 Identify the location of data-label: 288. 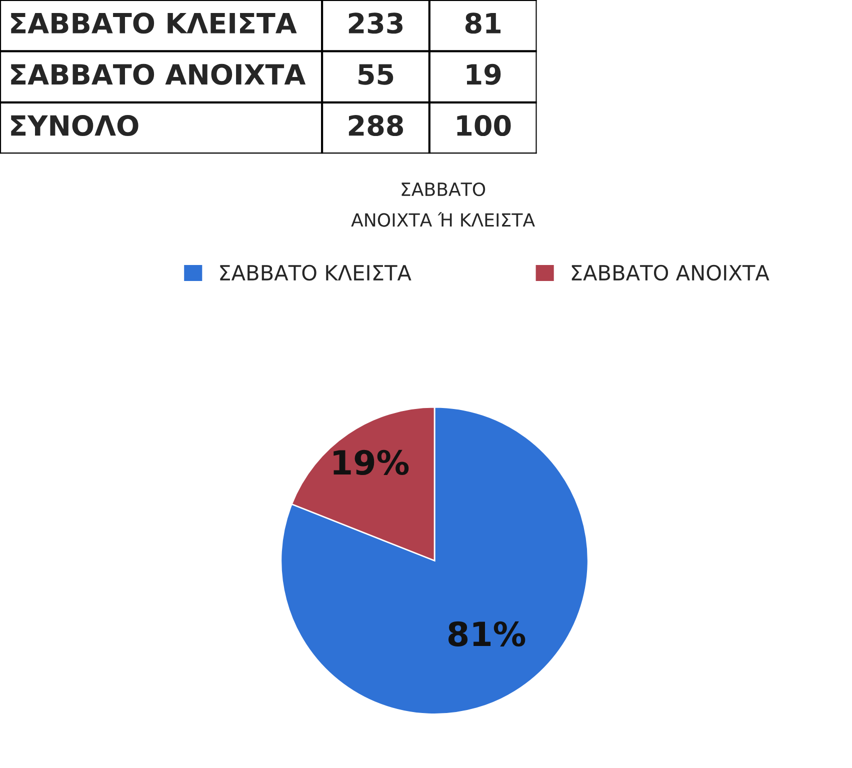
(375, 125).